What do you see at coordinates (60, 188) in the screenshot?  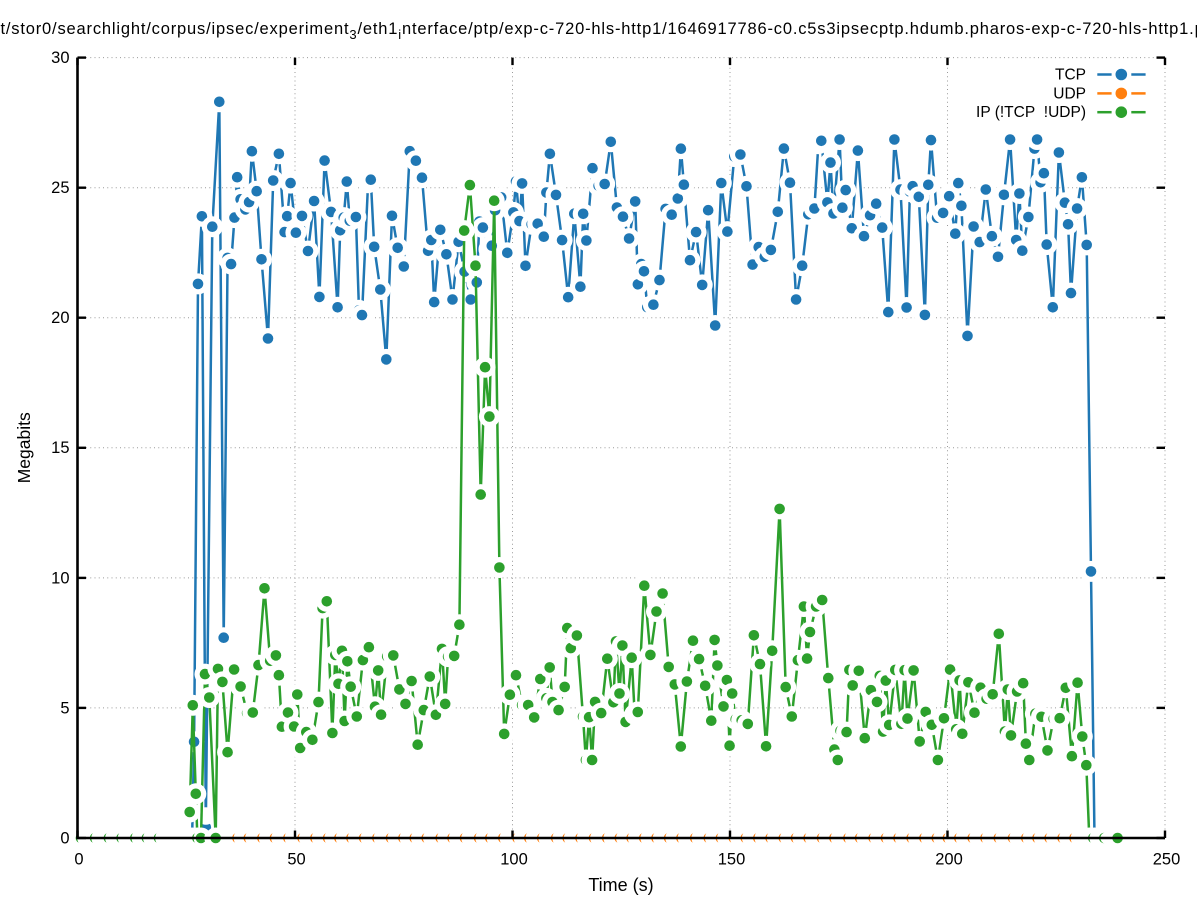 I see `svg-text: 25` at bounding box center [60, 188].